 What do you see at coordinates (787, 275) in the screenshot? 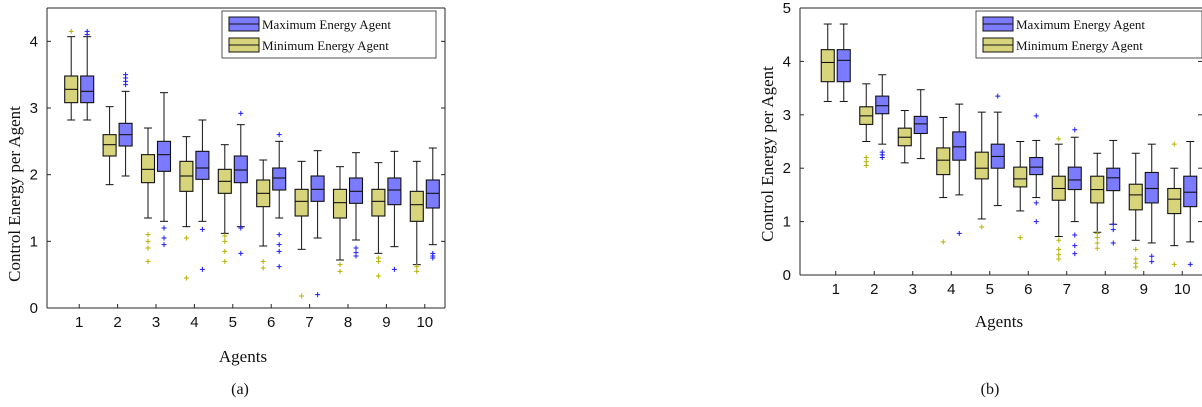
I see `y-tick-label-b-0: 0` at bounding box center [787, 275].